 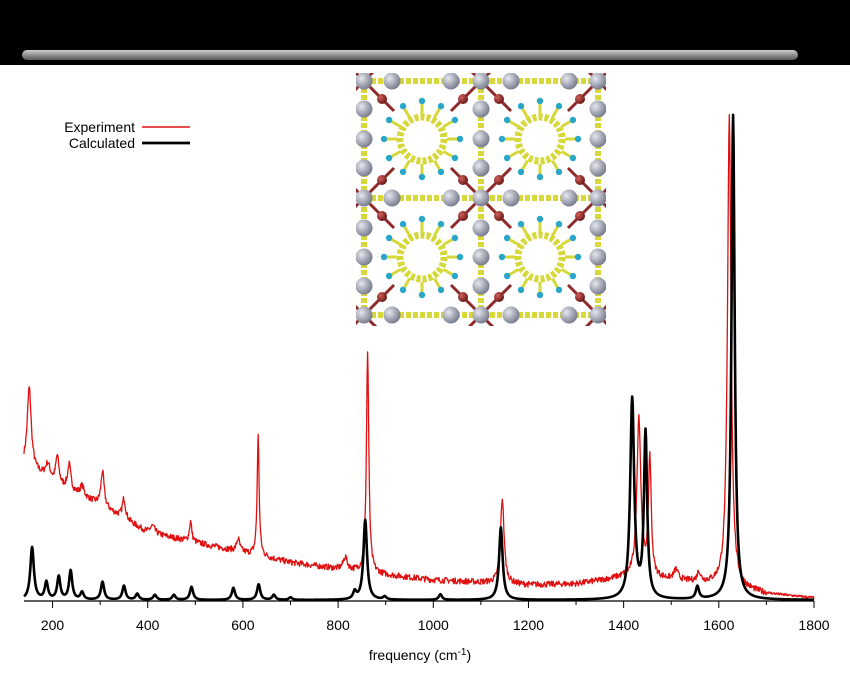 I want to click on x-axis: 200 400 600 800 1000 1200 1400 1600 1800, so click(x=427, y=616).